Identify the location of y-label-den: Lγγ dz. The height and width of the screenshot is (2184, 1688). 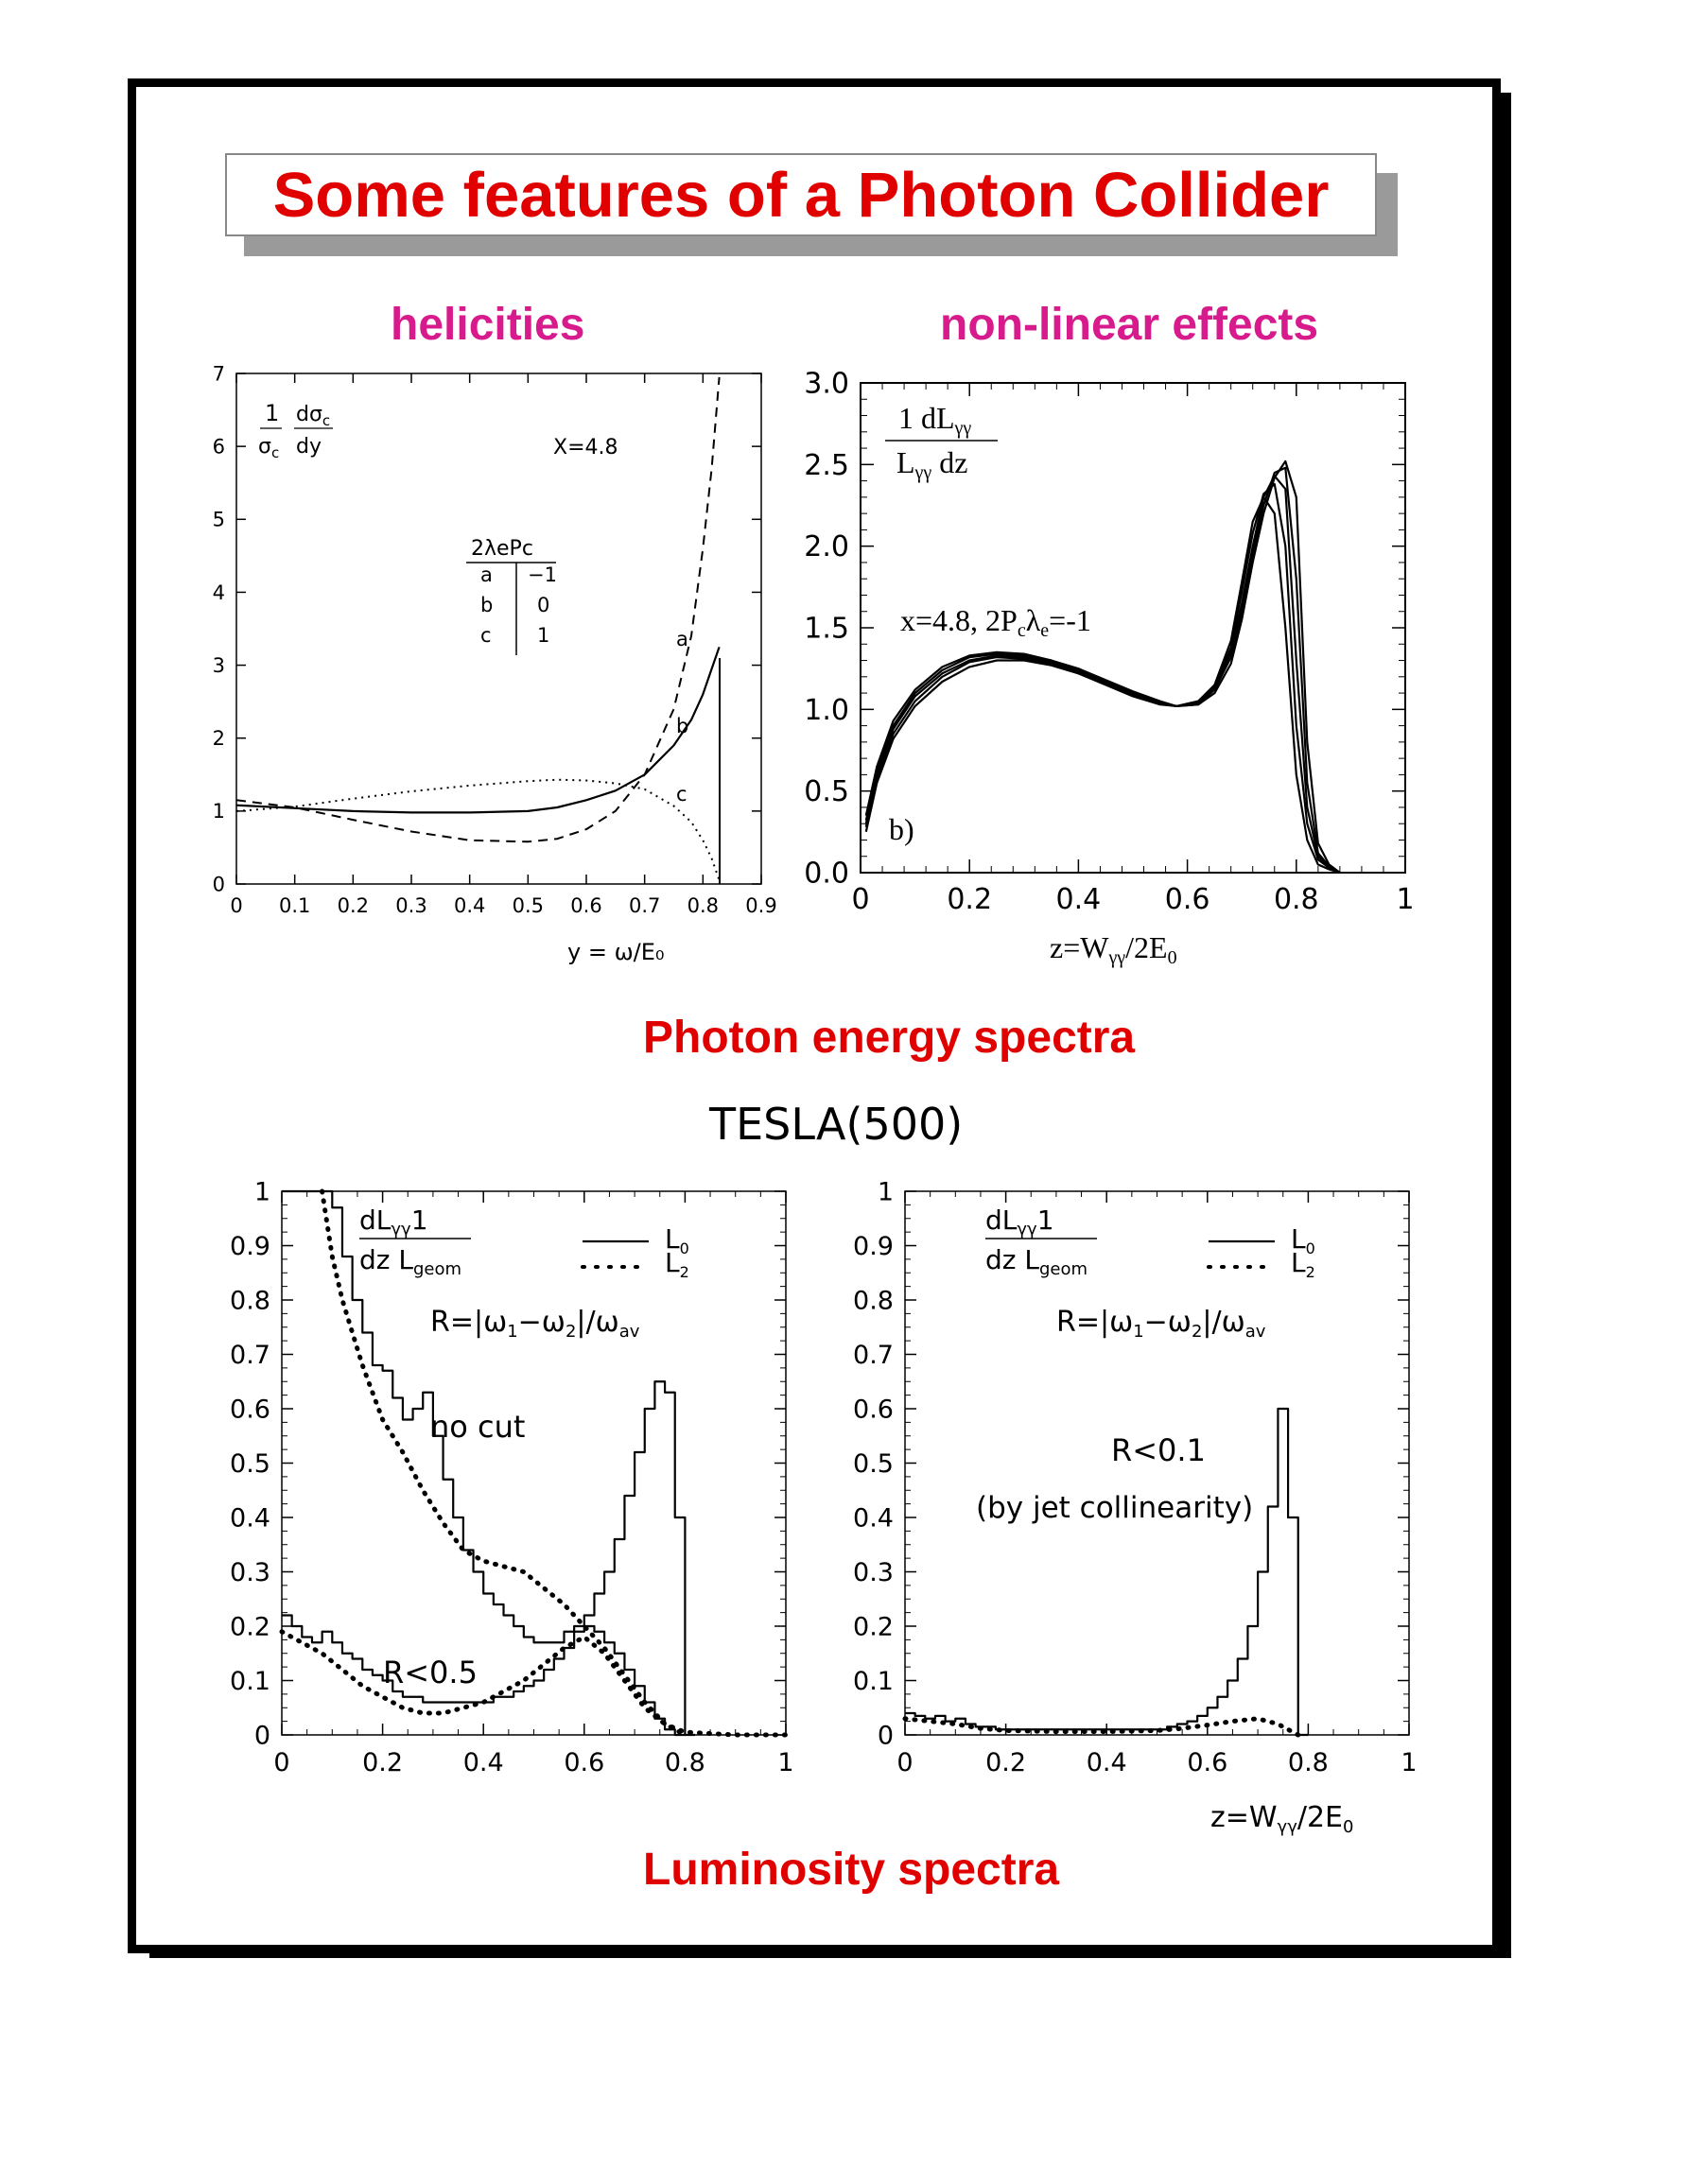
(931, 464).